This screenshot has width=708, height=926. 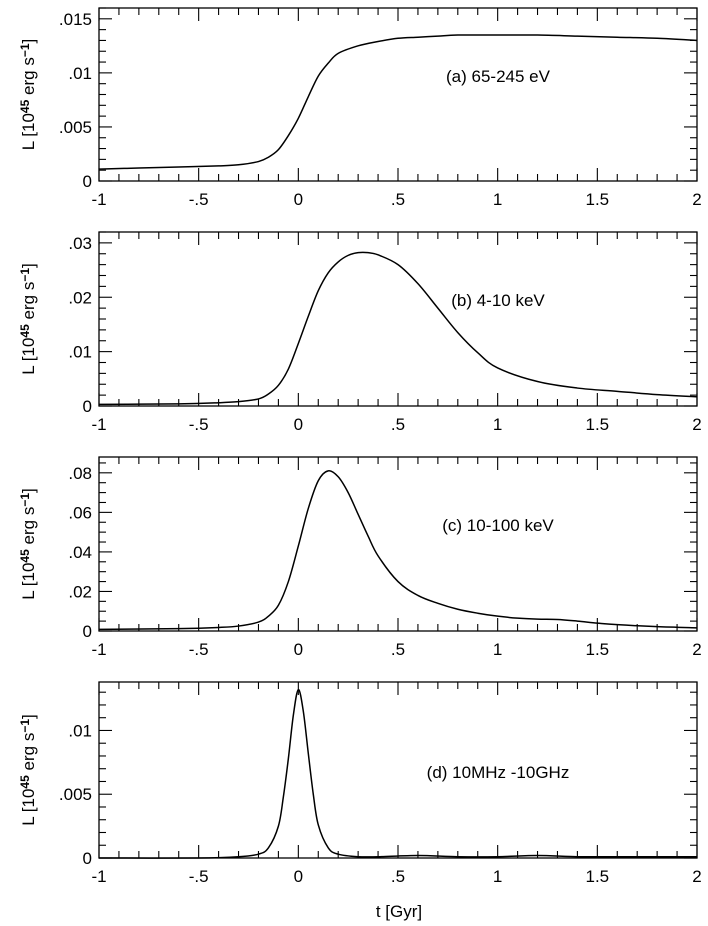 I want to click on y-tick-label: .015, so click(x=75, y=19).